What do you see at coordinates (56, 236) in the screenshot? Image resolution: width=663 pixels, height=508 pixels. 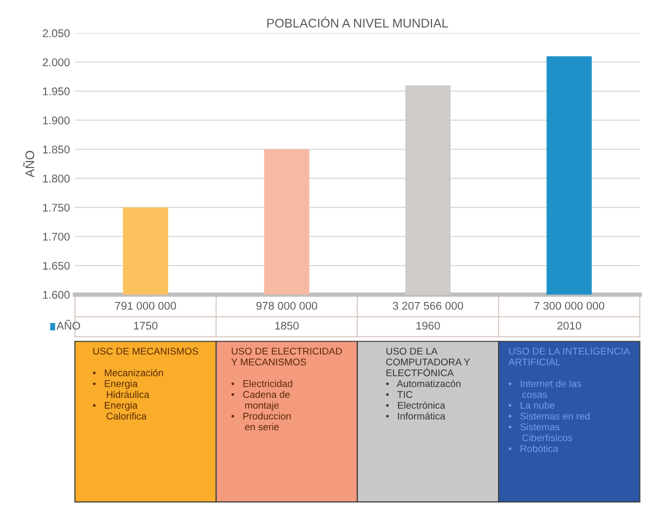 I see `y-tick-label: 1.700` at bounding box center [56, 236].